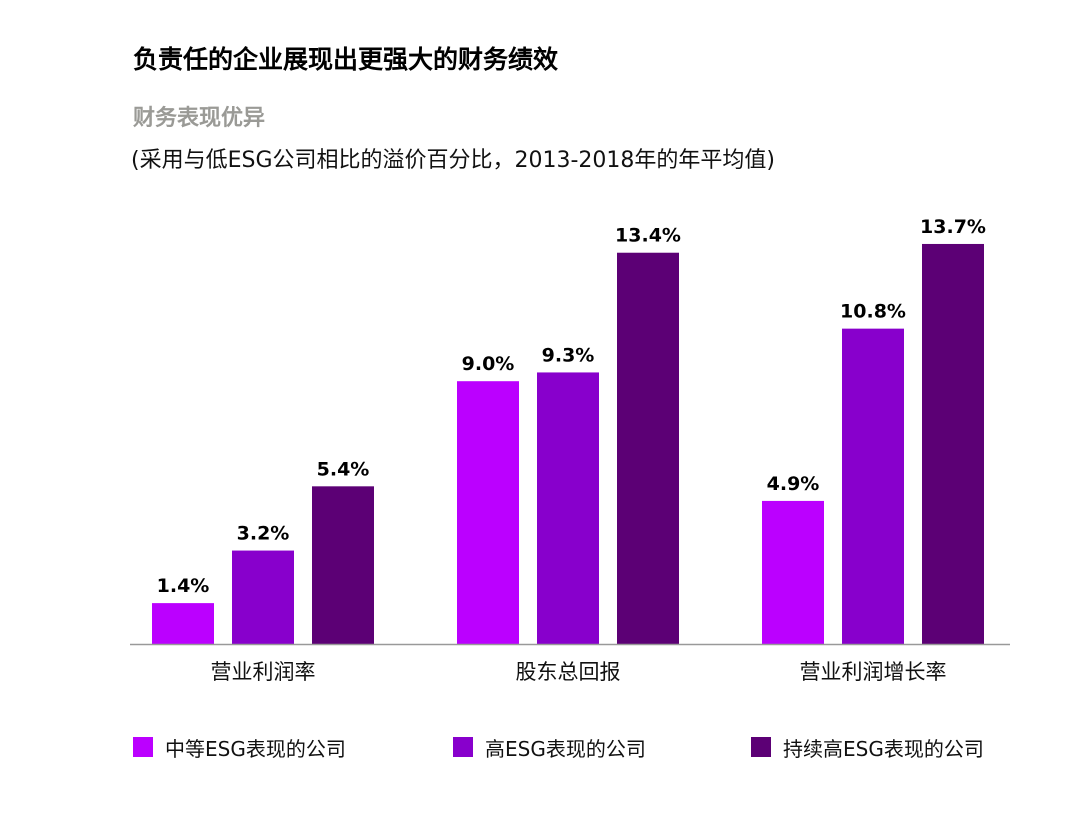 This screenshot has height=817, width=1080. I want to click on legend-item-0: 中等ESG表现的公司, so click(239, 747).